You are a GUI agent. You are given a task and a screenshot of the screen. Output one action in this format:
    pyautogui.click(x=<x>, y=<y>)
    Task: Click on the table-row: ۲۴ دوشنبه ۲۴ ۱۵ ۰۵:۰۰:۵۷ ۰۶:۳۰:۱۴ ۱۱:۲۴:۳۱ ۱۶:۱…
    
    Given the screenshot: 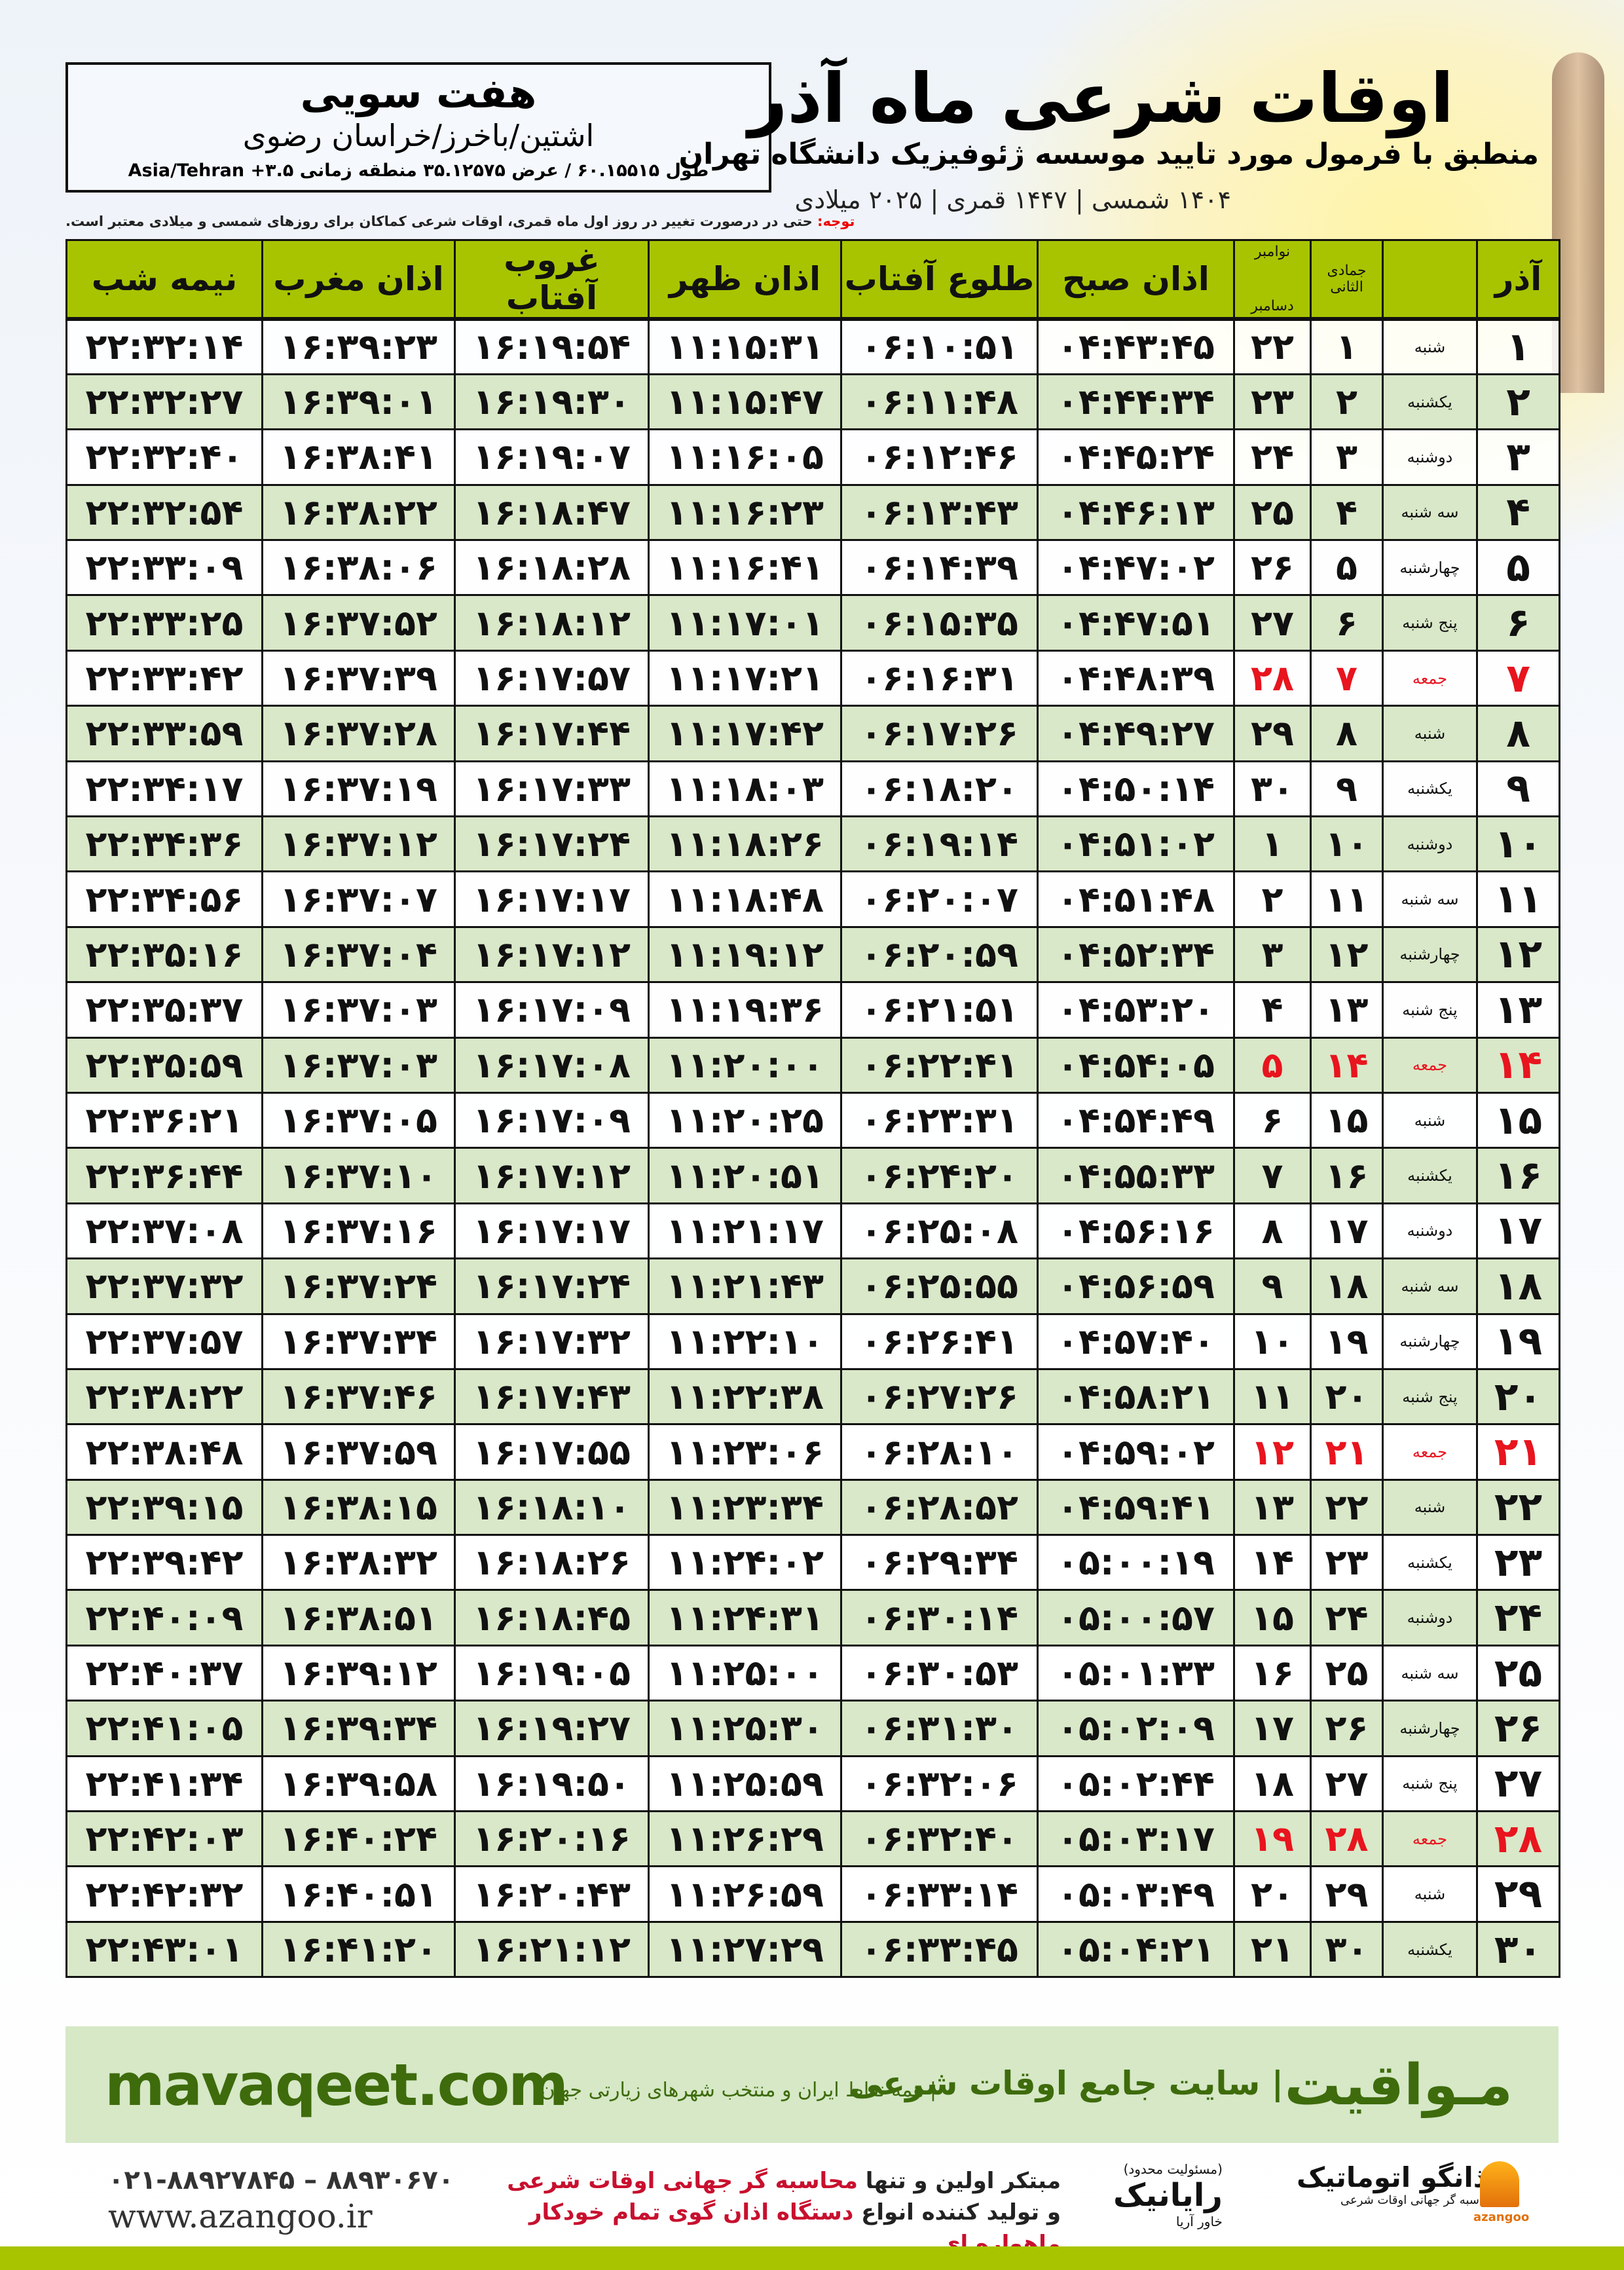 What is the action you would take?
    pyautogui.click(x=812, y=1618)
    